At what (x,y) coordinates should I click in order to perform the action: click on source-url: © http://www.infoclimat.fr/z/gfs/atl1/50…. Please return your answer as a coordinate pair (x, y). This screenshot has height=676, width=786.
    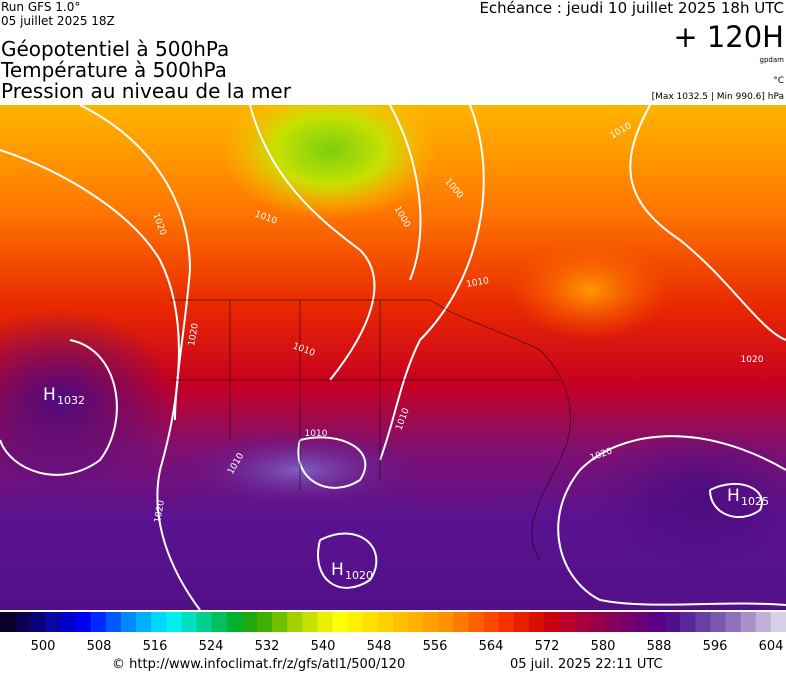
    Looking at the image, I should click on (258, 664).